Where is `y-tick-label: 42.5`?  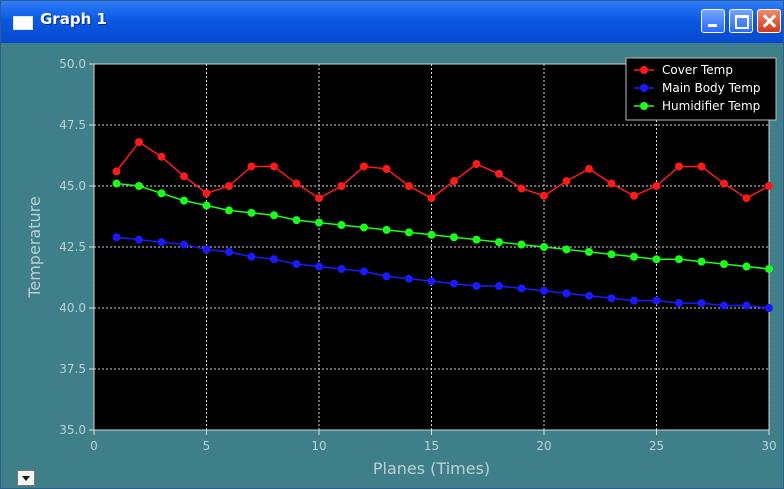 y-tick-label: 42.5 is located at coordinates (72, 247).